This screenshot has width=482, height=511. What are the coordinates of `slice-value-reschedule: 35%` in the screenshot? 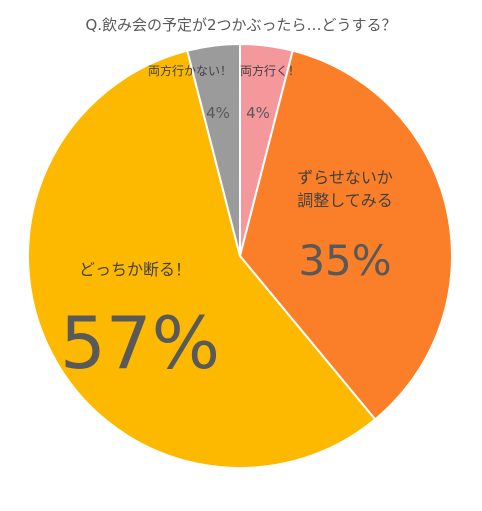 It's located at (344, 260).